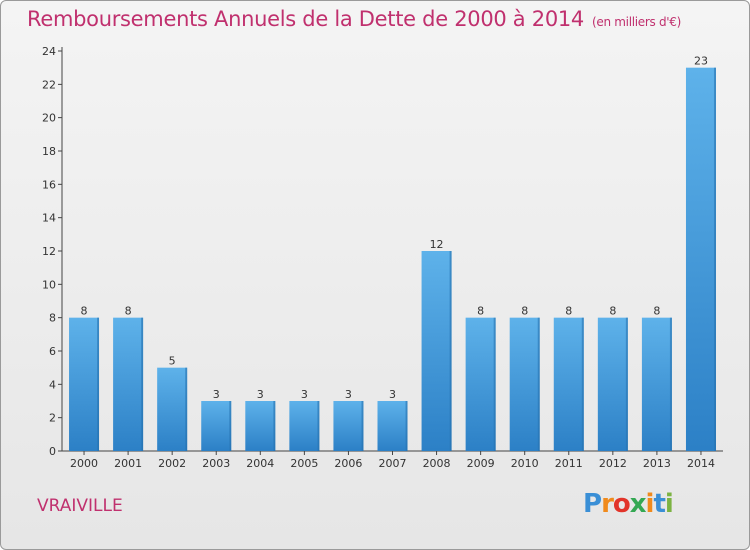 Image resolution: width=750 pixels, height=550 pixels. I want to click on logo-letter: t, so click(659, 504).